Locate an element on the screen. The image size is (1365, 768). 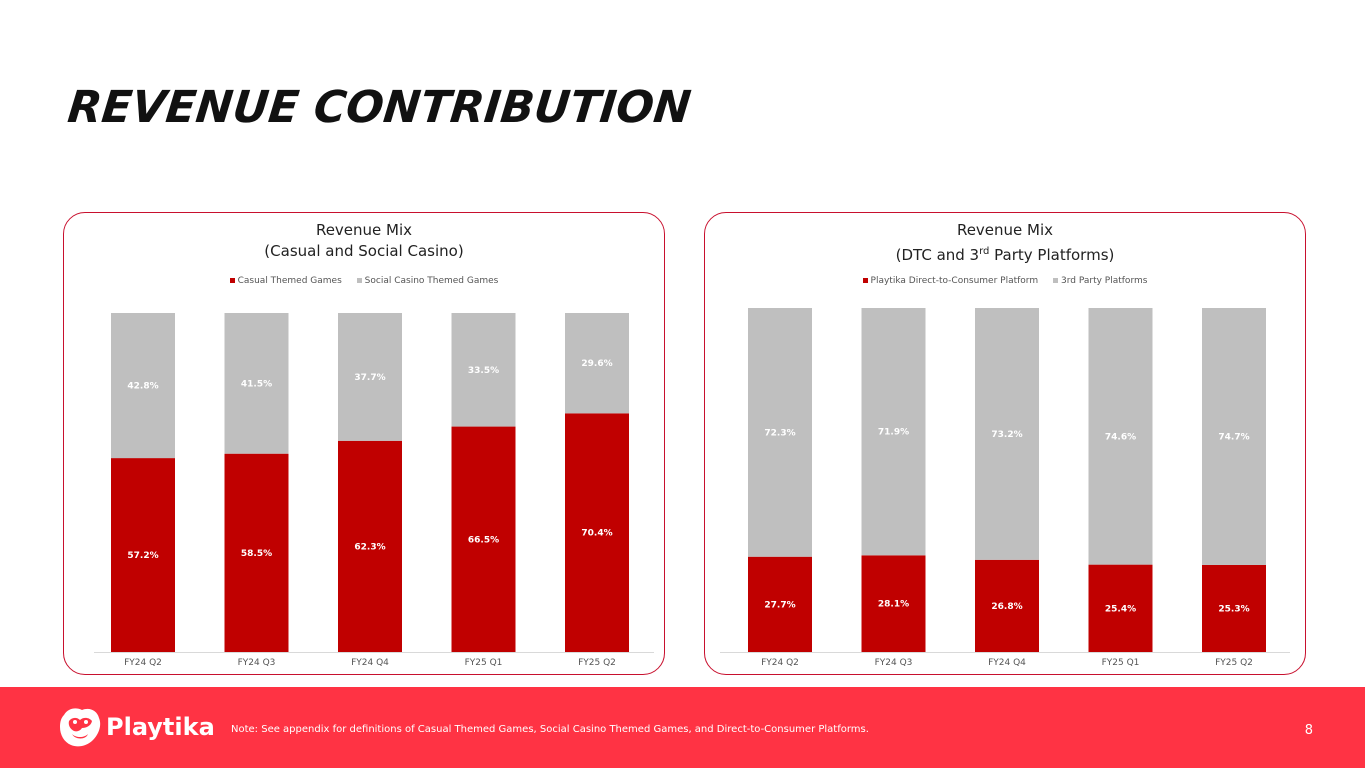
data-label: 57.2% is located at coordinates (142, 556).